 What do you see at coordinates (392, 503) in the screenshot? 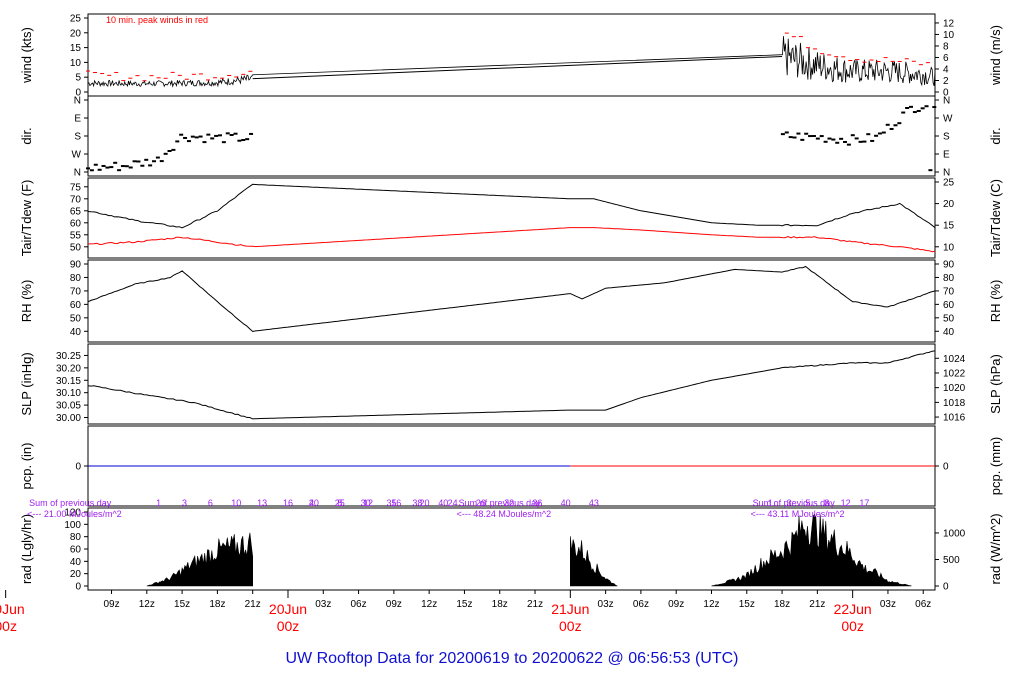
I see `hourly-count: 35` at bounding box center [392, 503].